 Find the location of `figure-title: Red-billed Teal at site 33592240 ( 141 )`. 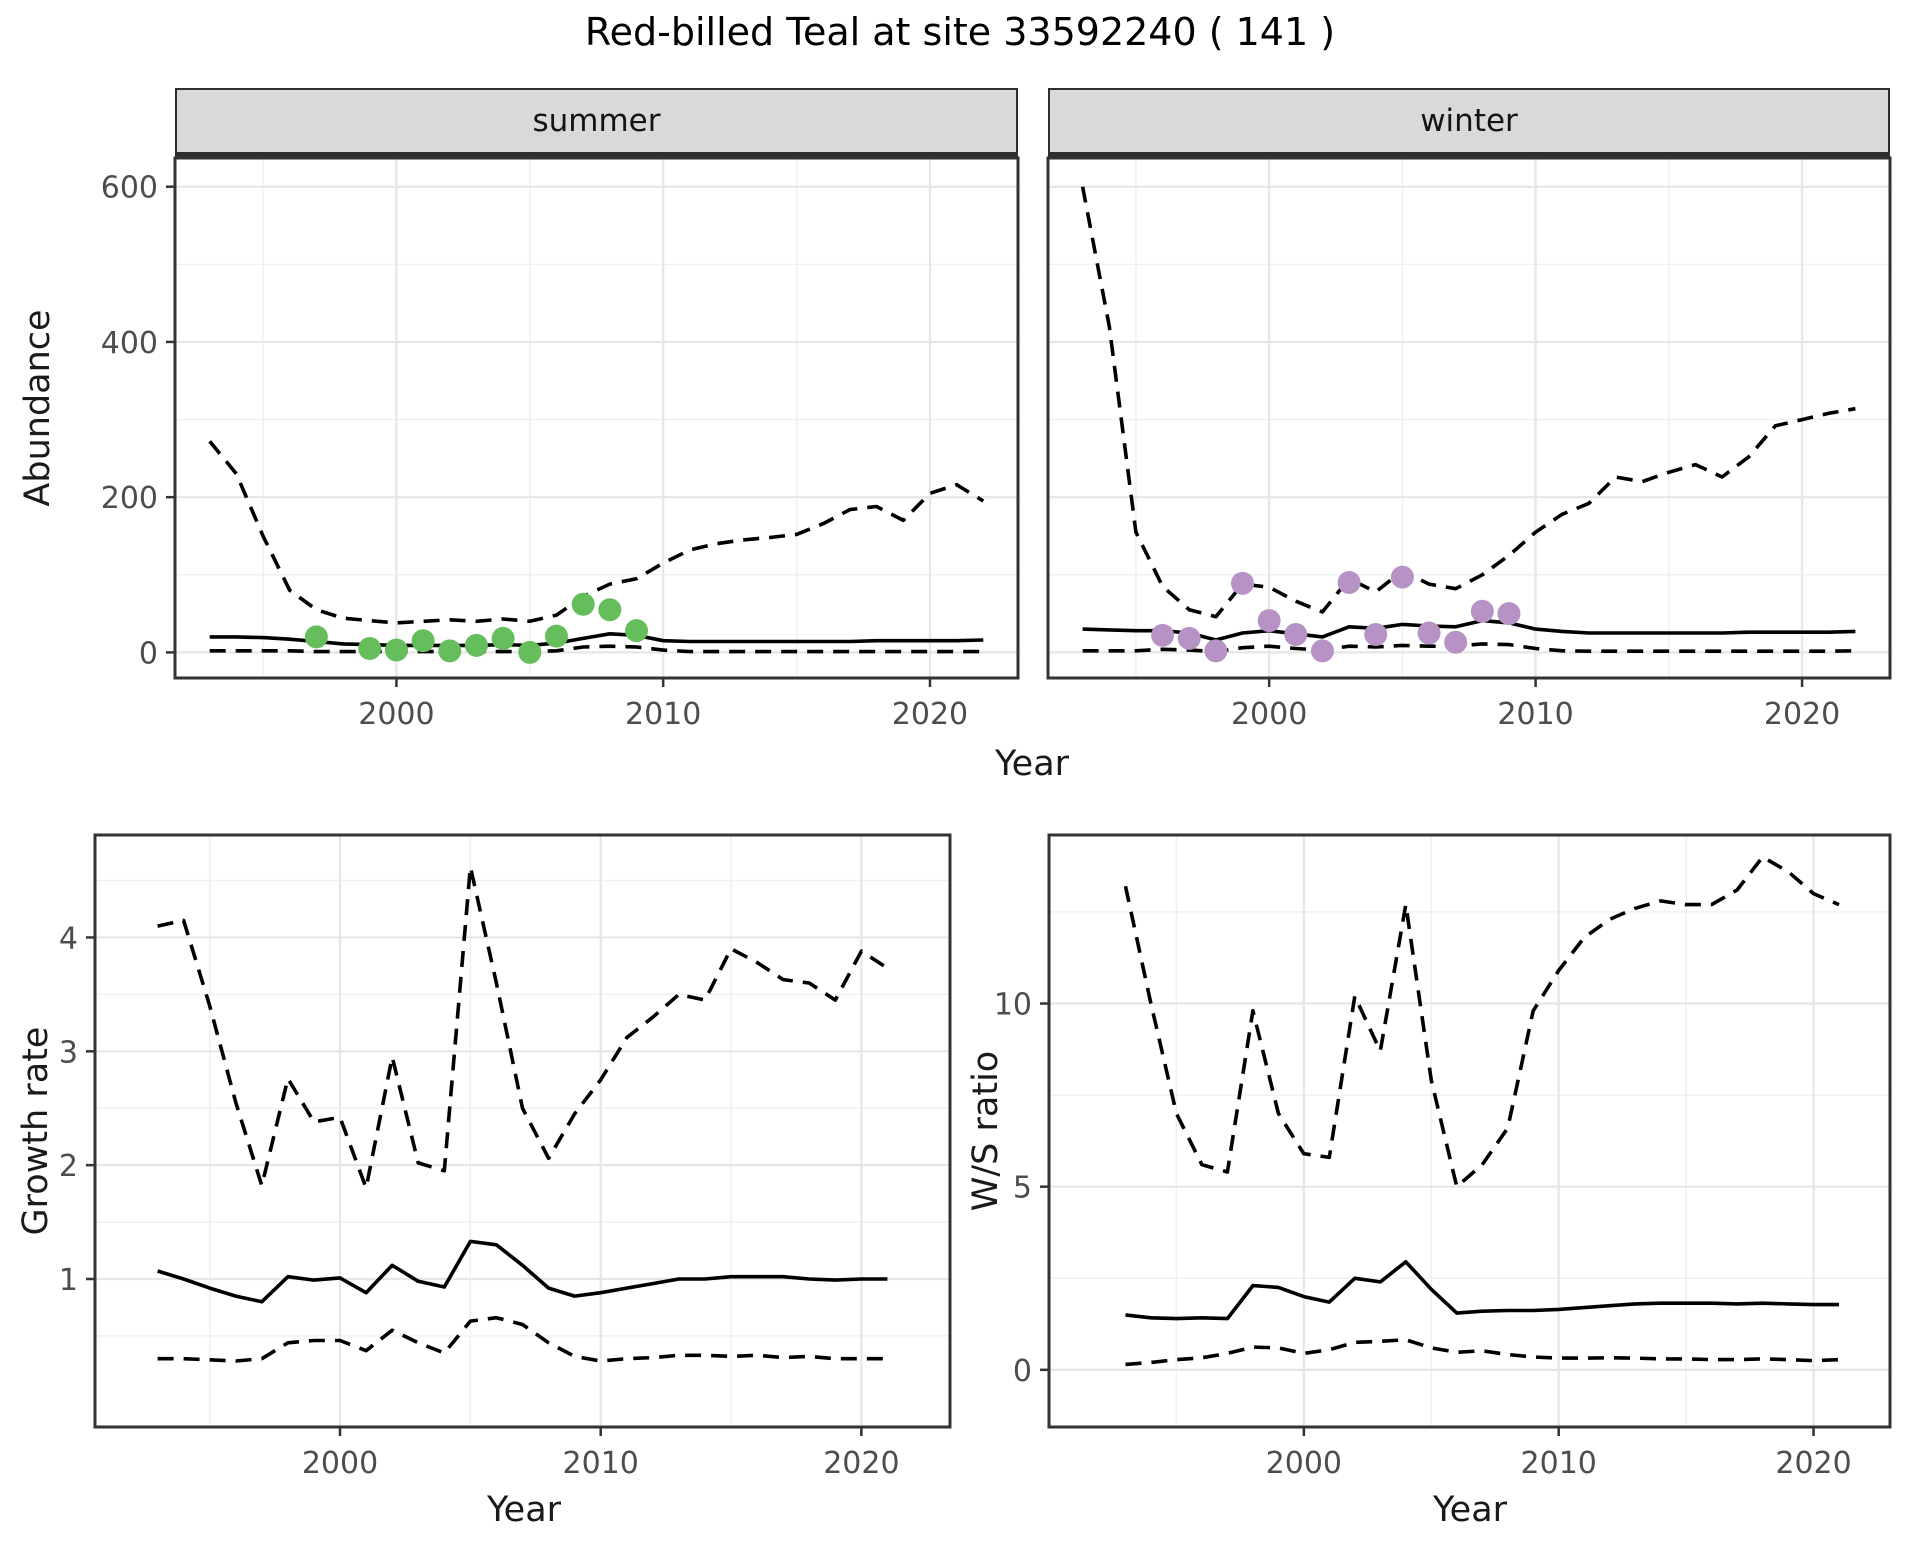

figure-title: Red-billed Teal at site 33592240 ( 141 ) is located at coordinates (960, 32).